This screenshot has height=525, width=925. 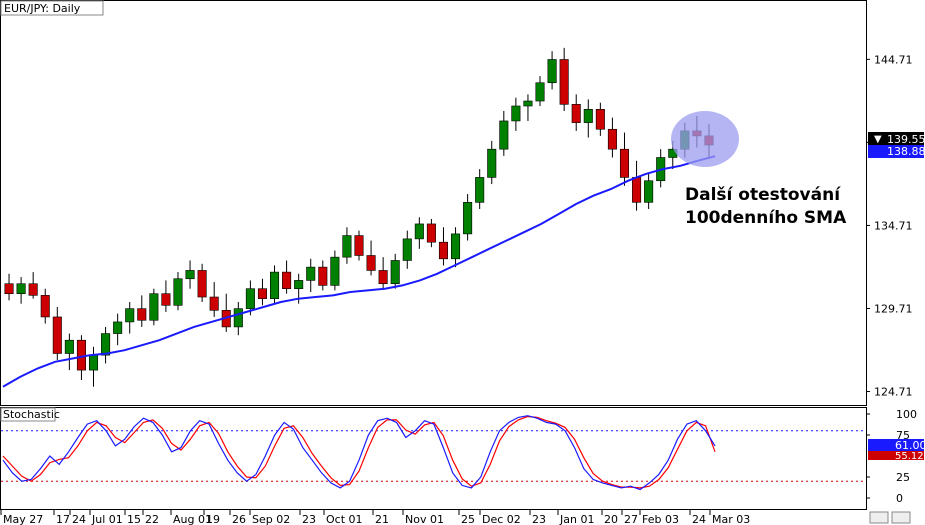 What do you see at coordinates (107, 519) in the screenshot?
I see `time-tick-label: Jul 01` at bounding box center [107, 519].